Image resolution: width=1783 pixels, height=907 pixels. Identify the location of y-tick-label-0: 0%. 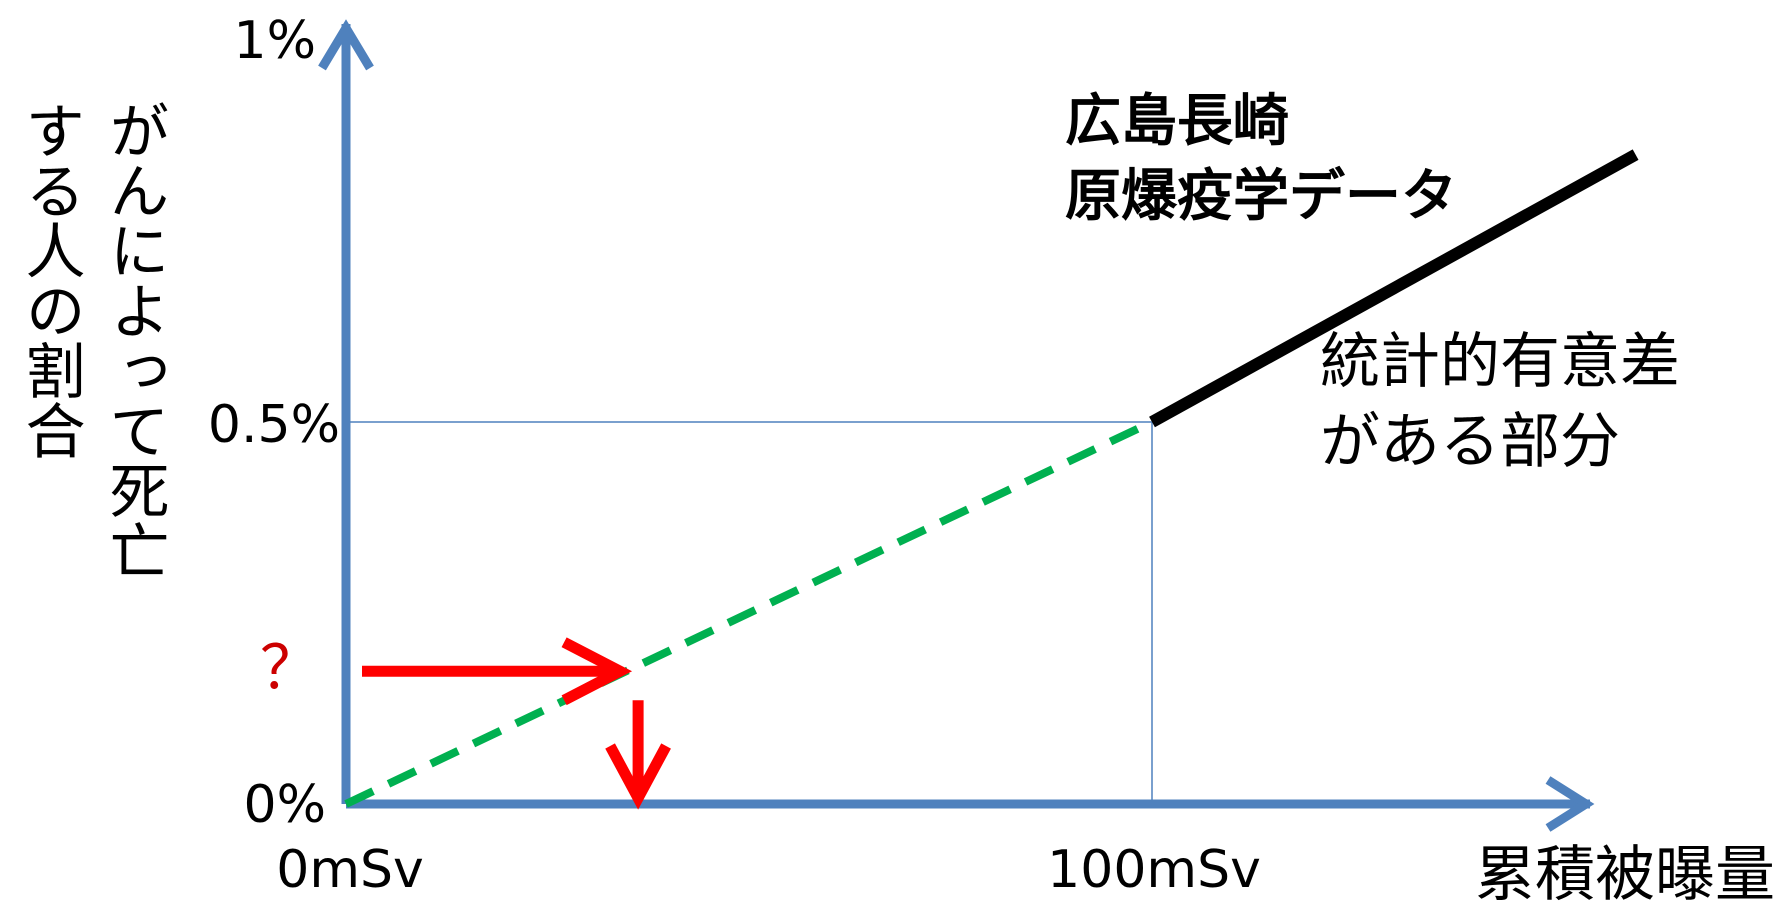
(285, 805).